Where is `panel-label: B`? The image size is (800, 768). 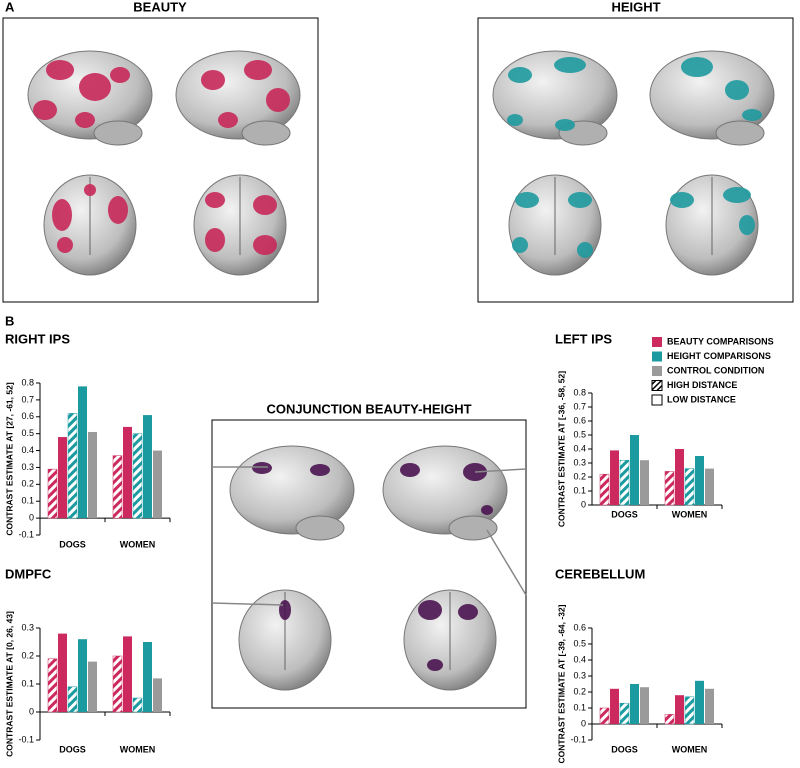 panel-label: B is located at coordinates (9, 320).